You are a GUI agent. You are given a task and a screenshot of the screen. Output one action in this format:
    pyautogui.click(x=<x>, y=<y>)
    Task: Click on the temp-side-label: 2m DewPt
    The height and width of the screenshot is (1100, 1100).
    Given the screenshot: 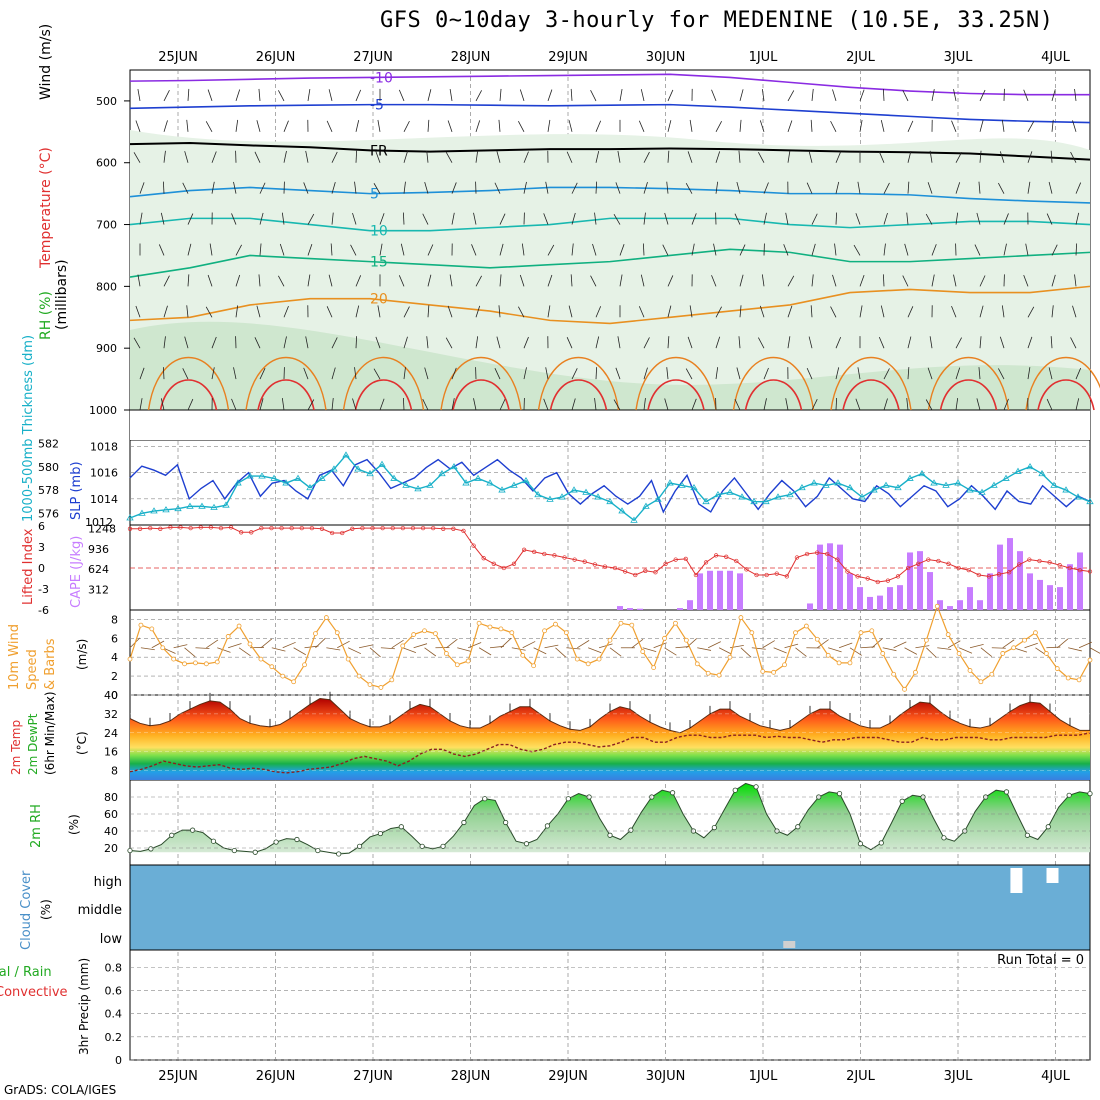 What is the action you would take?
    pyautogui.click(x=33, y=744)
    